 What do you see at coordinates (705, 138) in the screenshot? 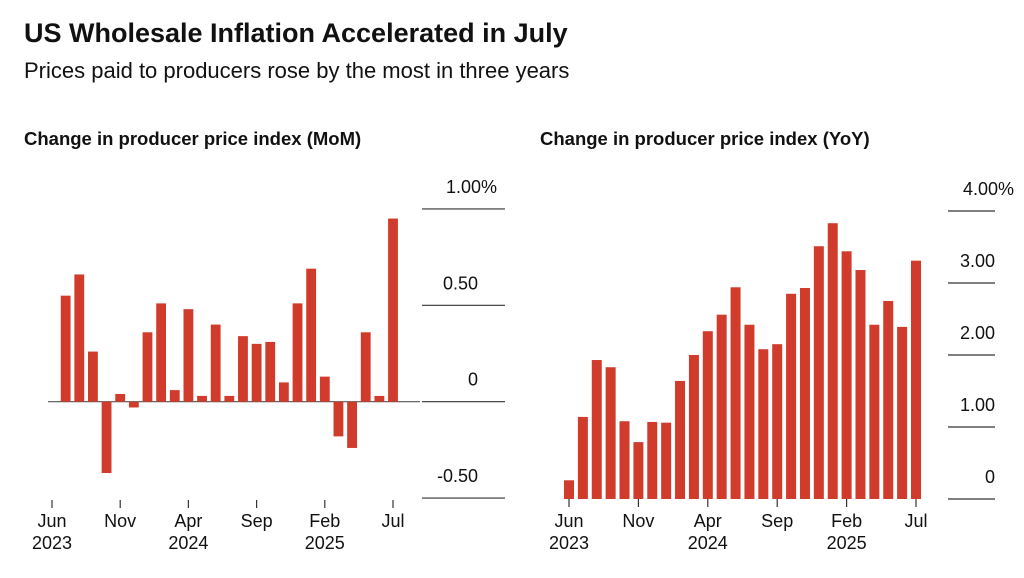
I see `chart-title: Change in producer price index (YoY)` at bounding box center [705, 138].